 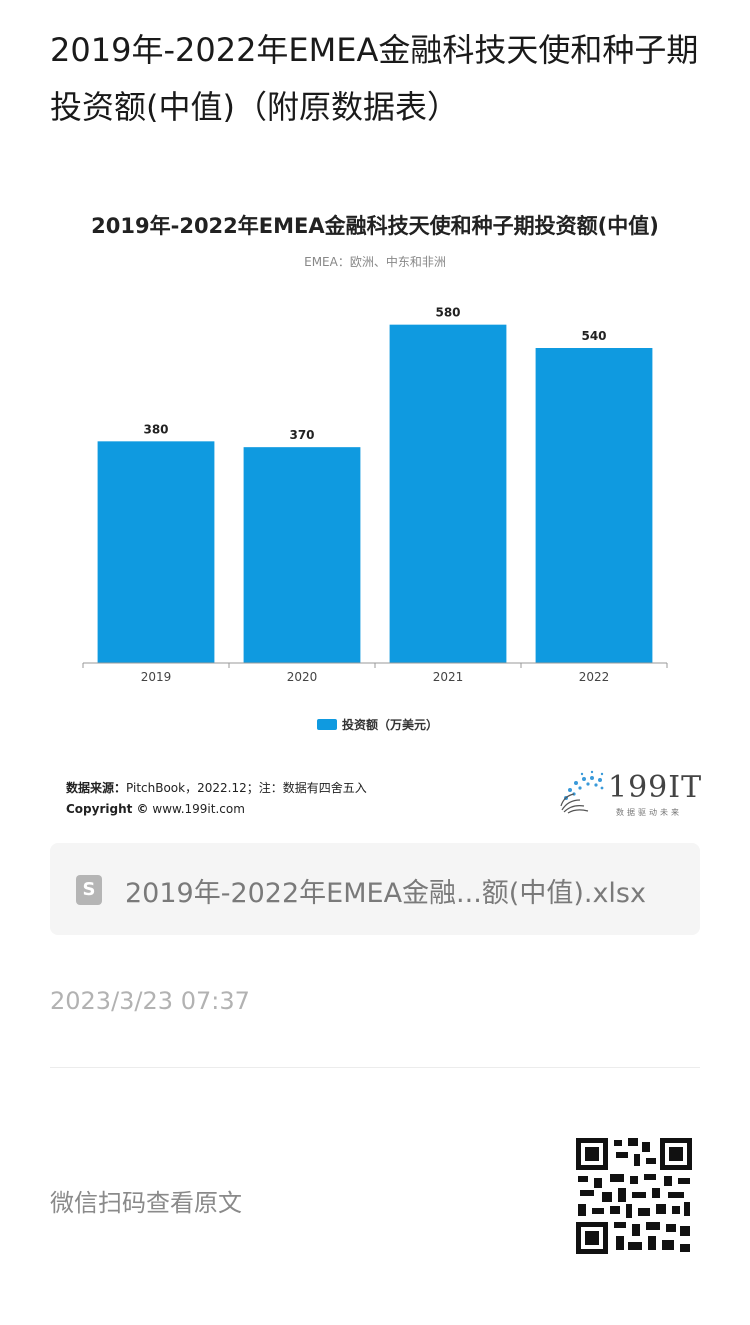 I want to click on bar-value-label: 380, so click(x=155, y=429).